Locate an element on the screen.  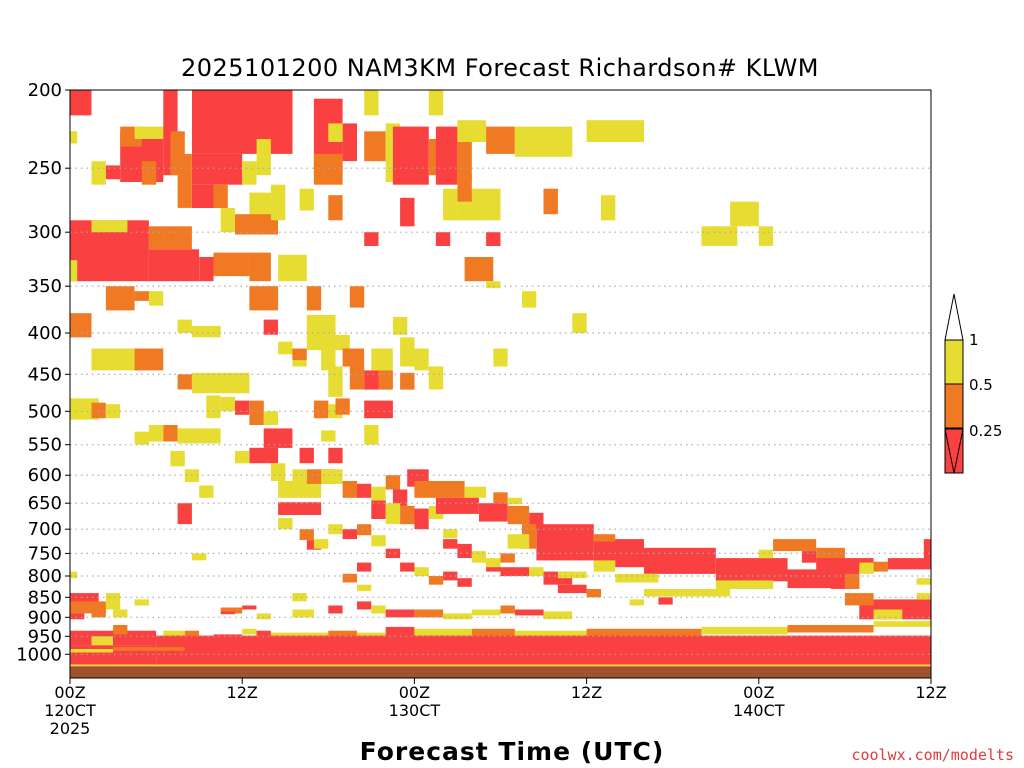
x-tick-label: 130CT is located at coordinates (415, 710).